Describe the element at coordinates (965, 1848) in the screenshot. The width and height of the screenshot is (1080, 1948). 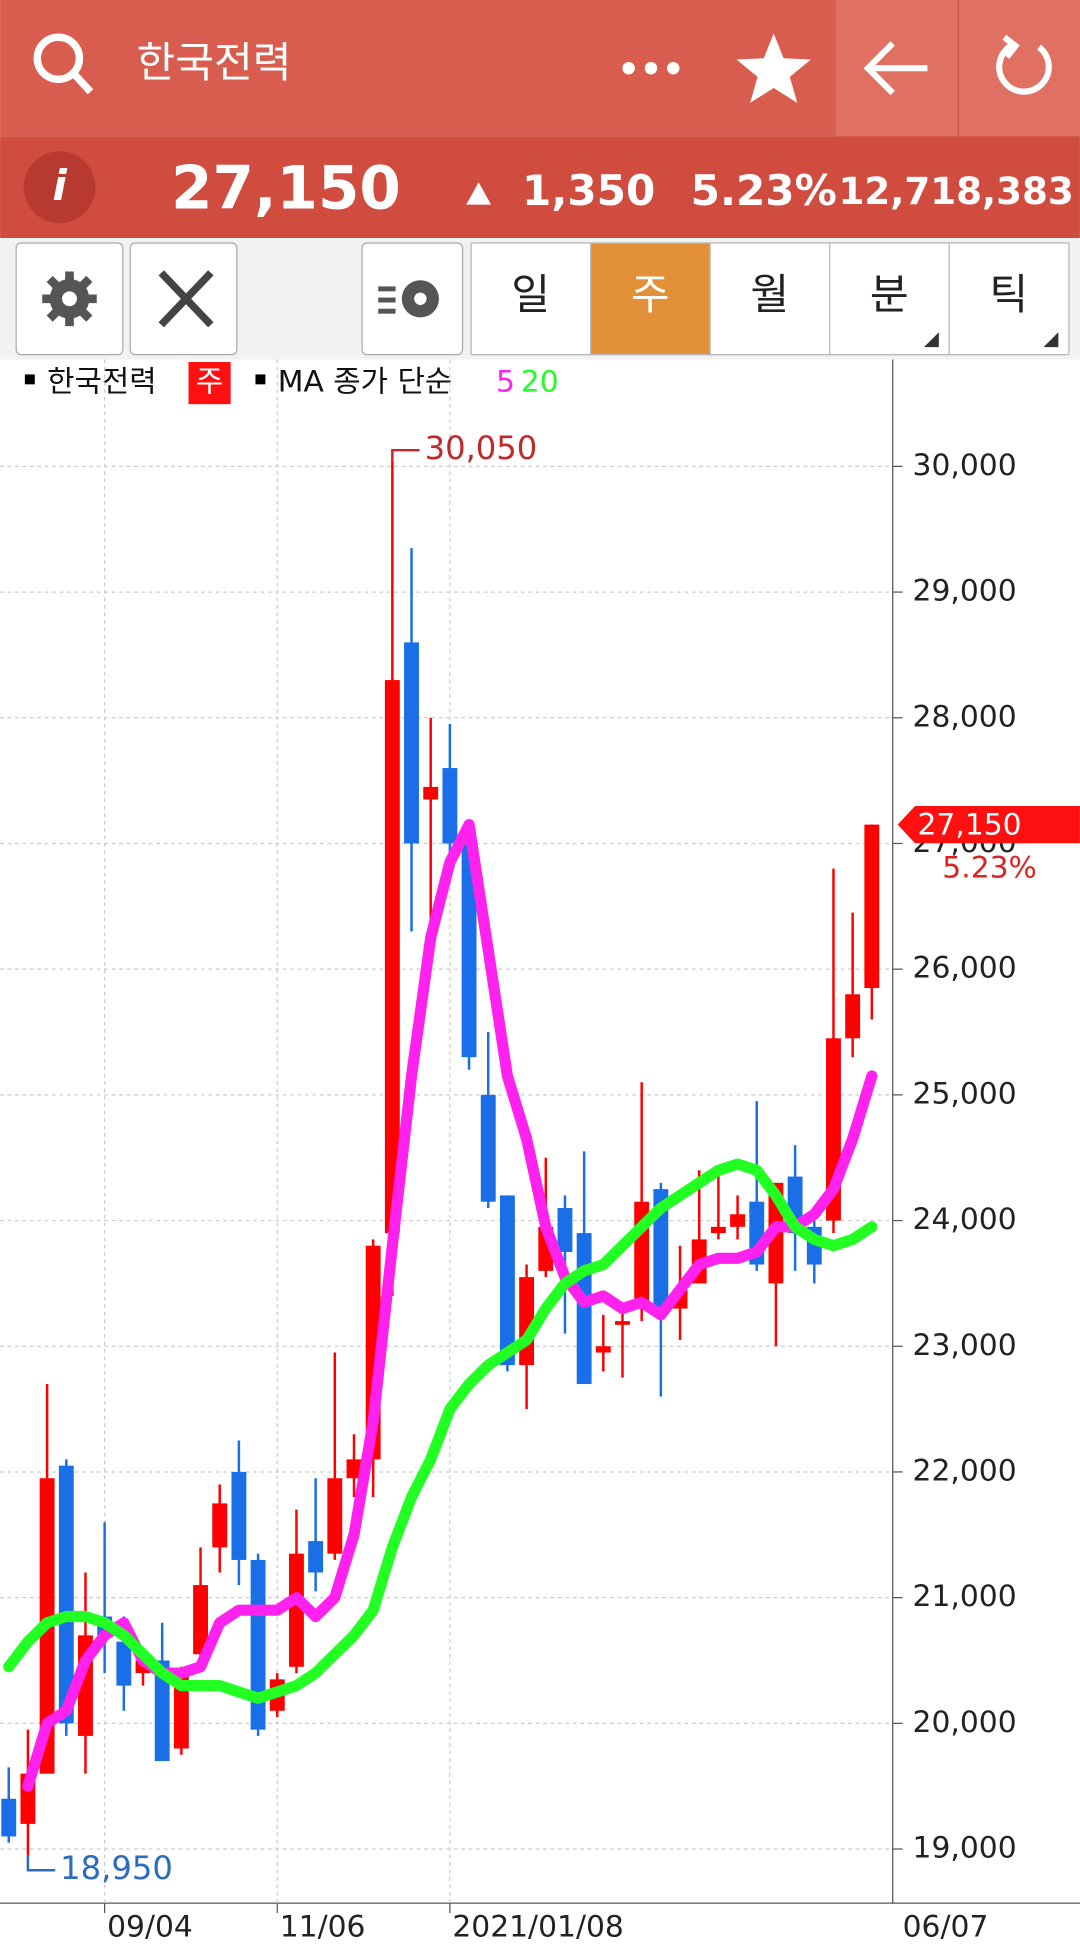
I see `y-tick-label: 19,000` at that location.